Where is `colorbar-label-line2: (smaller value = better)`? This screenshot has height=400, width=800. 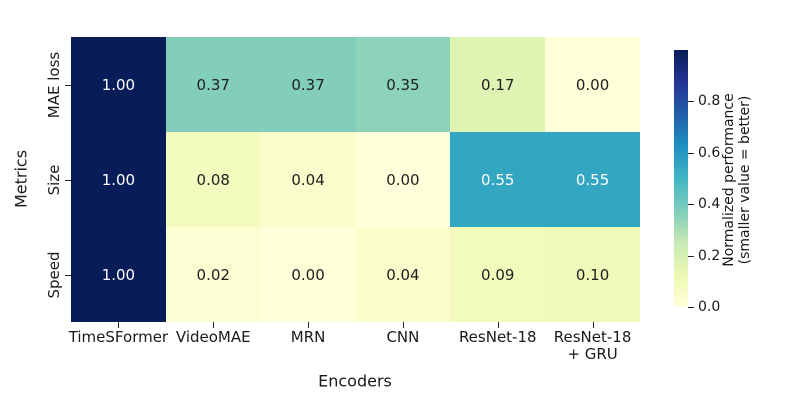 colorbar-label-line2: (smaller value = better) is located at coordinates (745, 180).